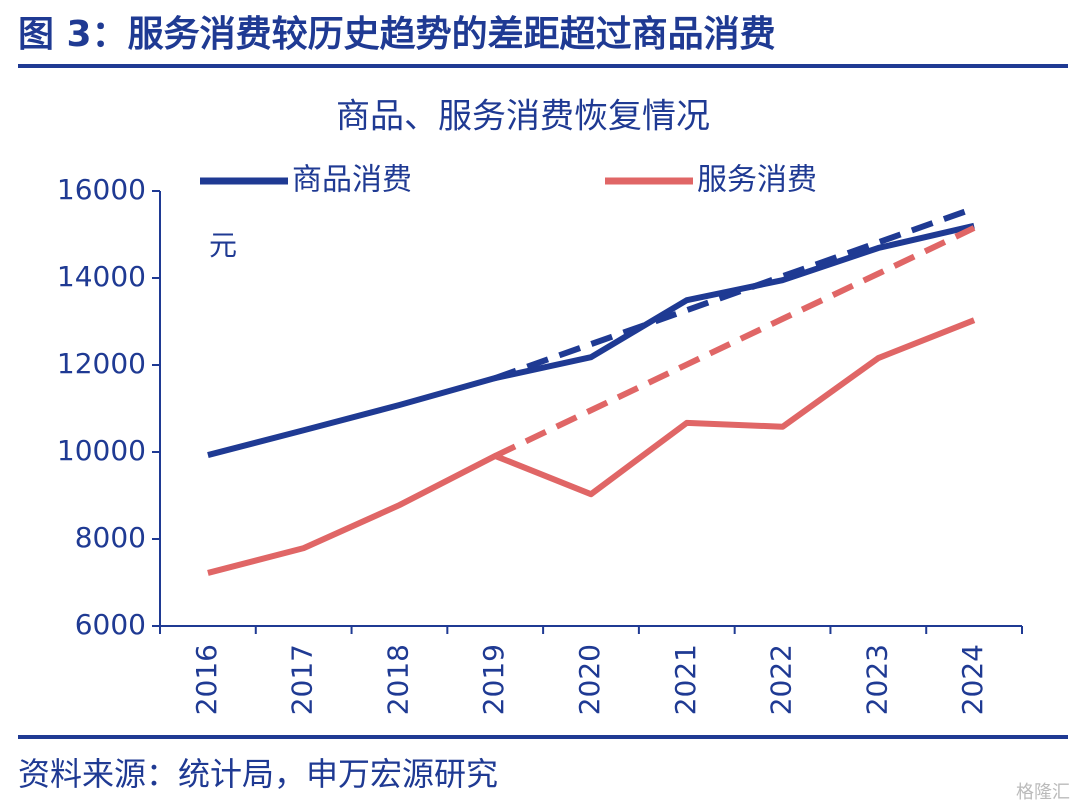  I want to click on x-tick-label: 2021, so click(685, 679).